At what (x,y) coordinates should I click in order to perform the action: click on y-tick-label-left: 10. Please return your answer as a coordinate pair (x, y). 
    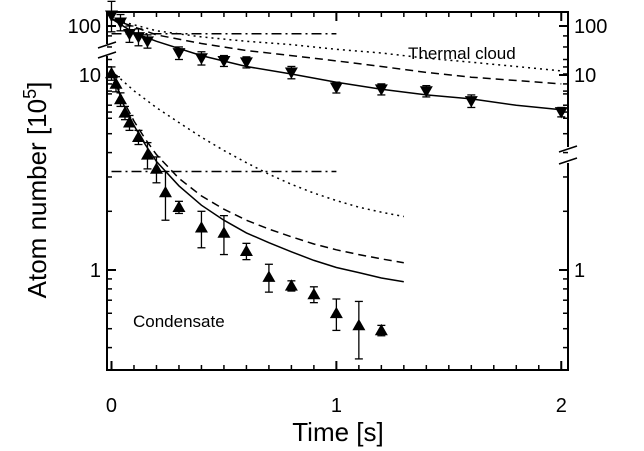
    Looking at the image, I should click on (90, 76).